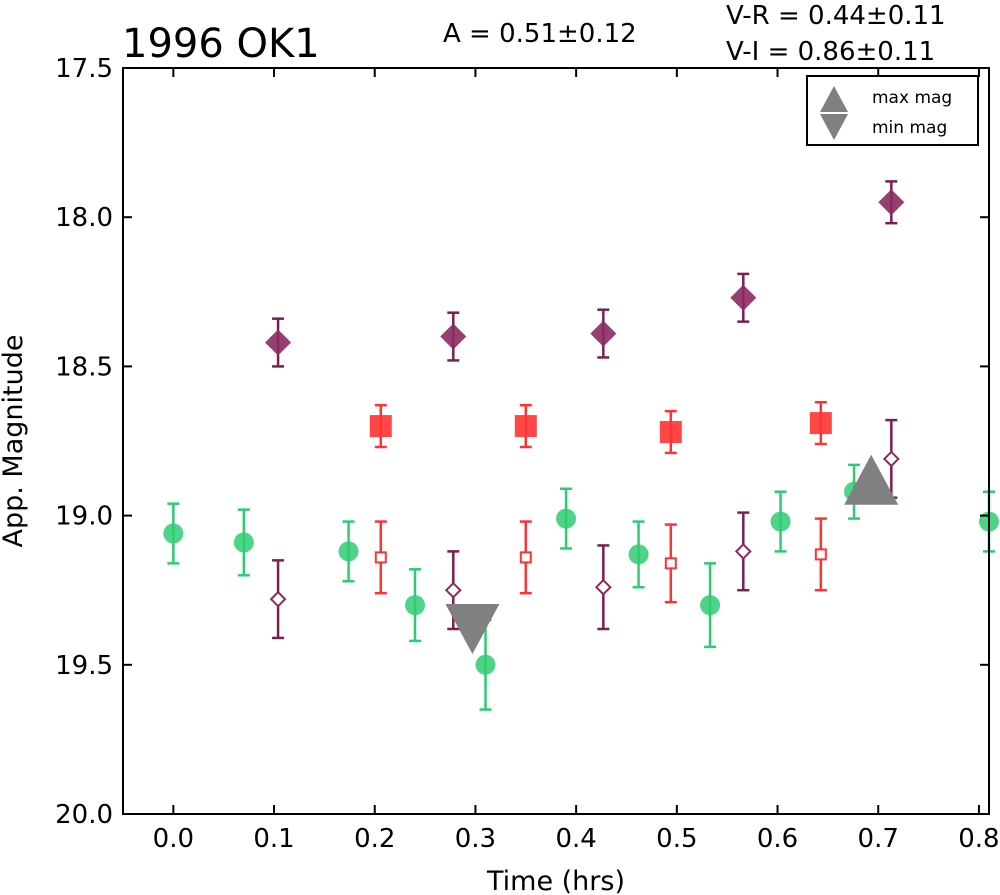  Describe the element at coordinates (575, 839) in the screenshot. I see `x-tick-label-4: 0.4` at that location.